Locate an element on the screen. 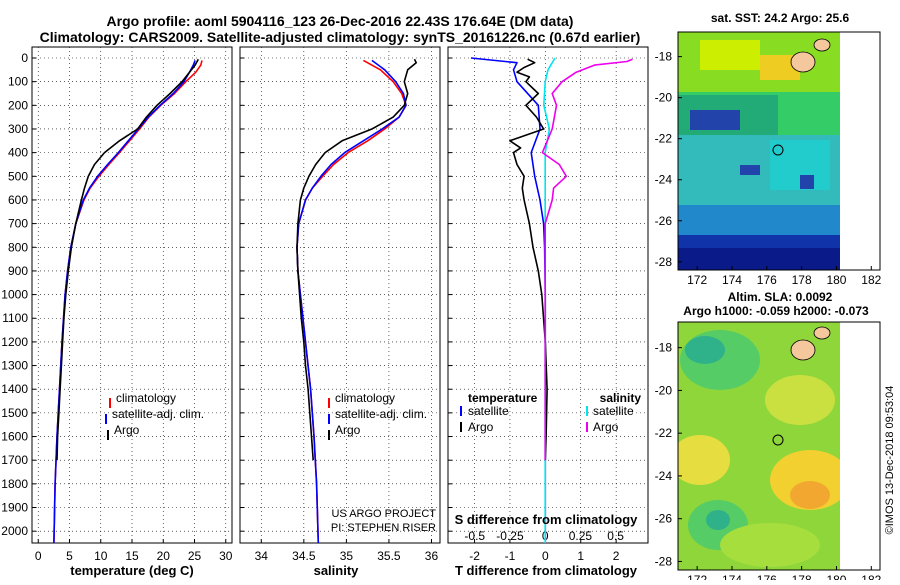 Image resolution: width=900 pixels, height=585 pixels. copyright-stamp: ©IMOS 13-Dec-2018 09:53:04 is located at coordinates (890, 460).